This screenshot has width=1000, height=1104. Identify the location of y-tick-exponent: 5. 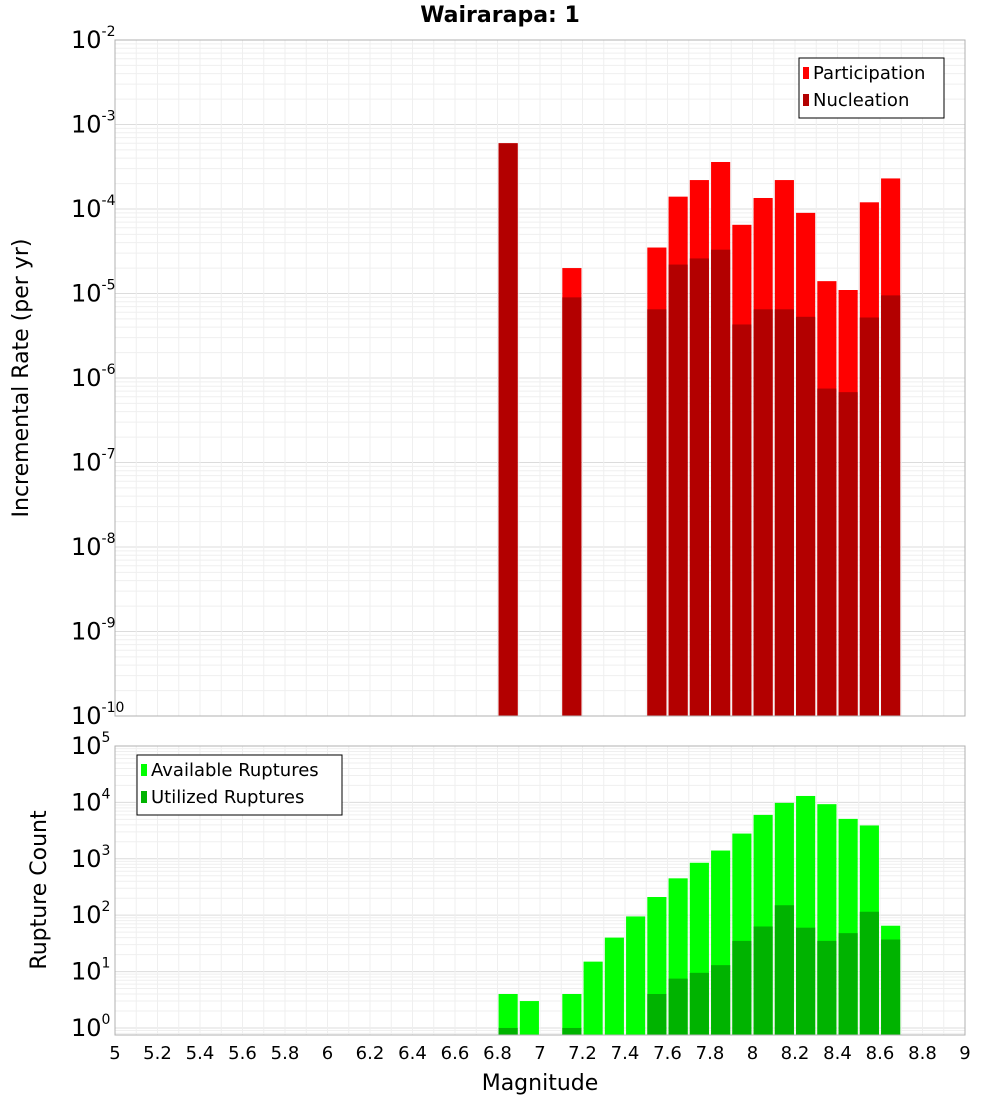
(106, 738).